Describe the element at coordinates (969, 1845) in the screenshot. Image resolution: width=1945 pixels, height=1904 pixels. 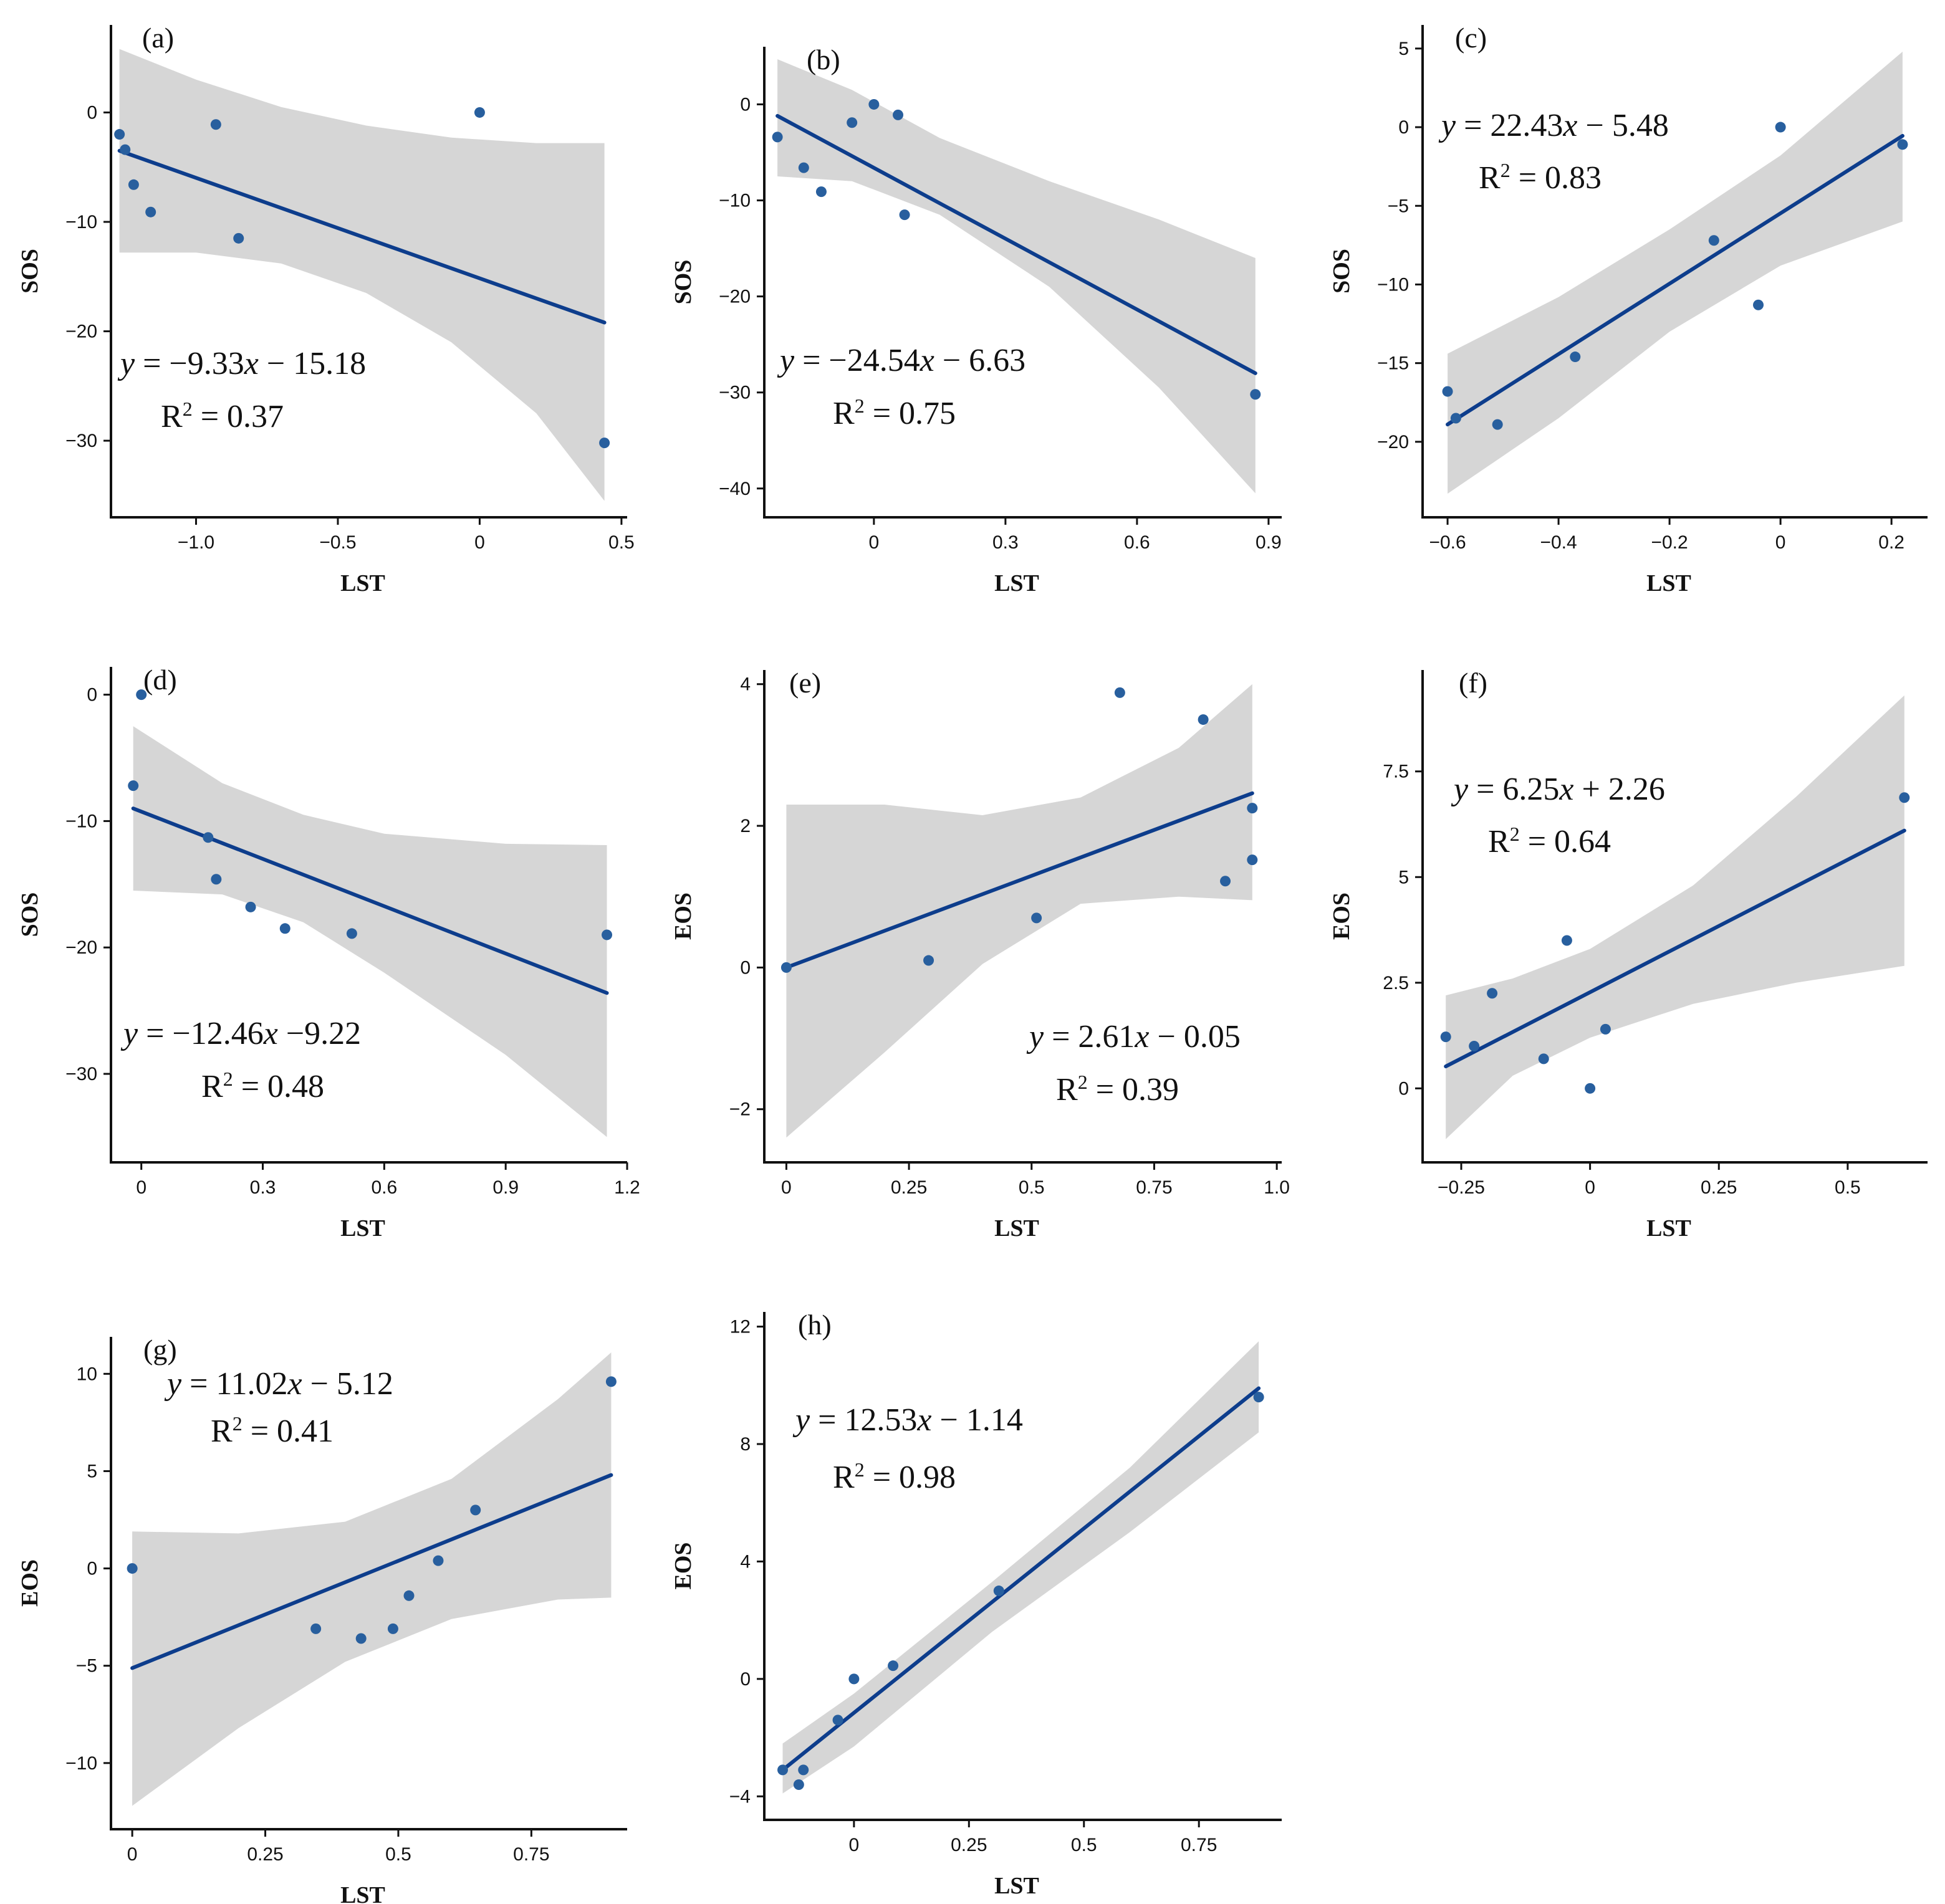
I see `x-tick-label: 0.25` at that location.